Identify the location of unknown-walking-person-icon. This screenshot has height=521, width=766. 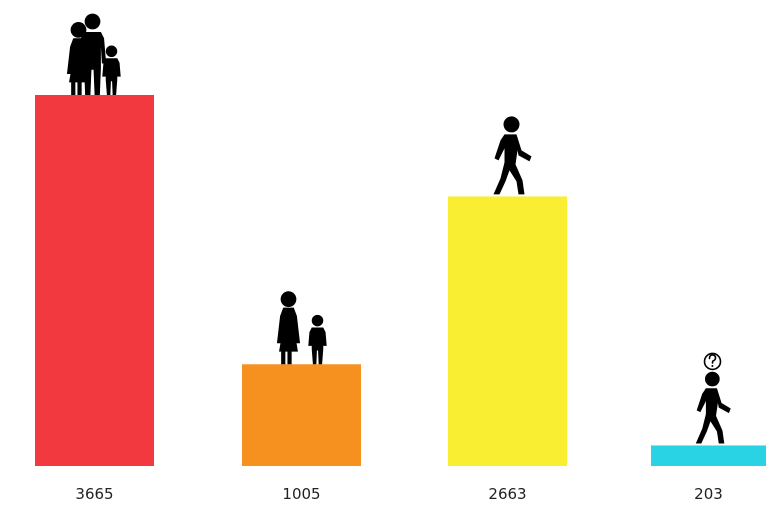
(713, 398).